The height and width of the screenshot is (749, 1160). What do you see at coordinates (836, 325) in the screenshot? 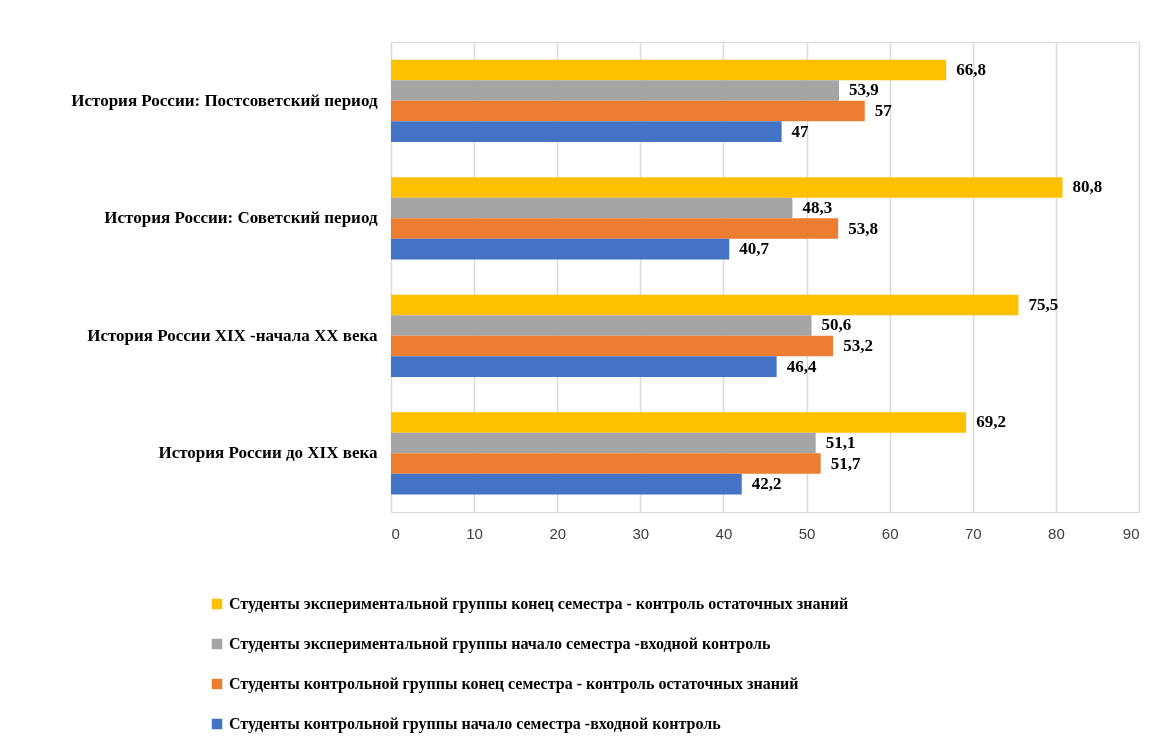
I see `data-label: 50,6` at bounding box center [836, 325].